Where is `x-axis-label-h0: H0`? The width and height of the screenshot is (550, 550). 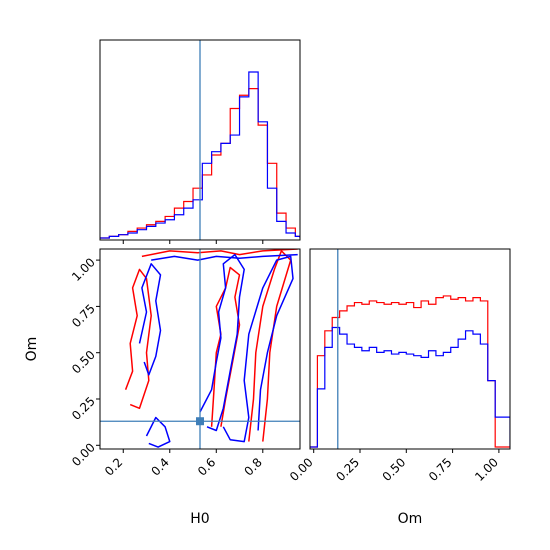 x-axis-label-h0: H0 is located at coordinates (199, 519).